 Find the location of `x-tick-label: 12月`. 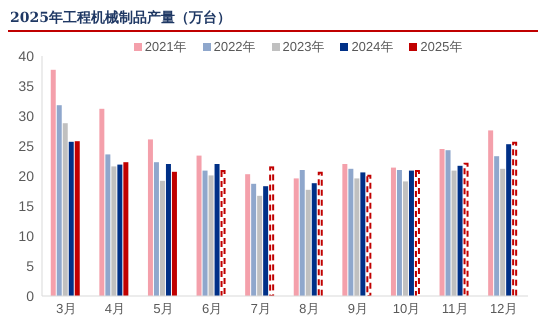

x-tick-label: 12月 is located at coordinates (504, 308).